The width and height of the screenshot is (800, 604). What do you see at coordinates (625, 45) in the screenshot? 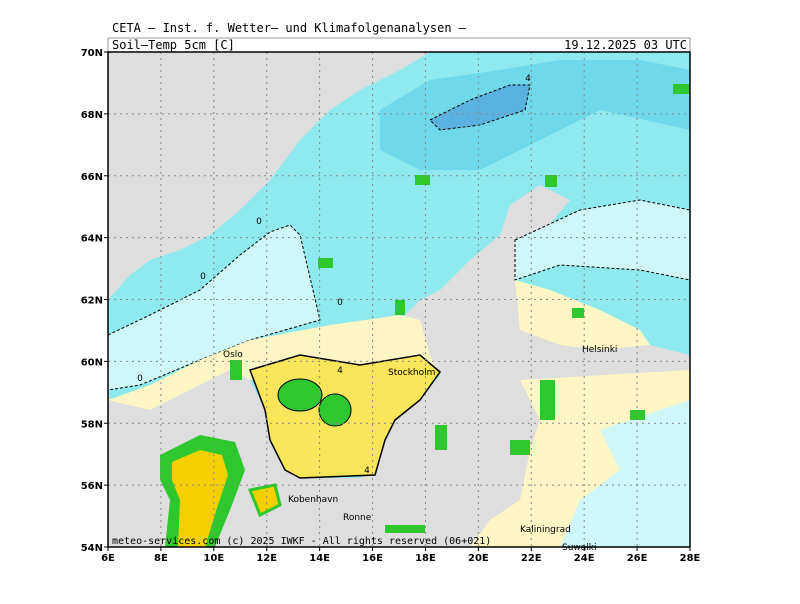
I see `valid-time: 19.12.2025 03 UTC` at bounding box center [625, 45].